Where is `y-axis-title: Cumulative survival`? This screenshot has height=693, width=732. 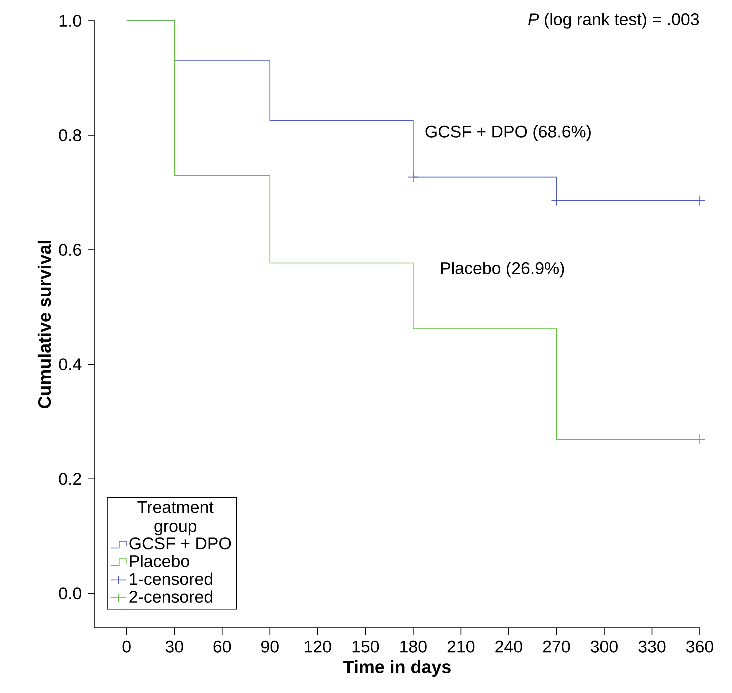
y-axis-title: Cumulative survival is located at coordinates (45, 324).